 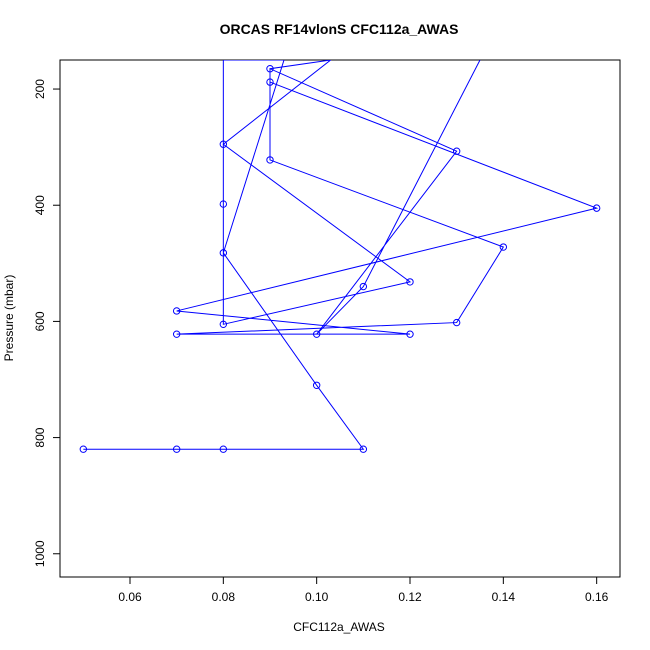 What do you see at coordinates (9, 318) in the screenshot?
I see `y-axis-label: Pressure (mbar)` at bounding box center [9, 318].